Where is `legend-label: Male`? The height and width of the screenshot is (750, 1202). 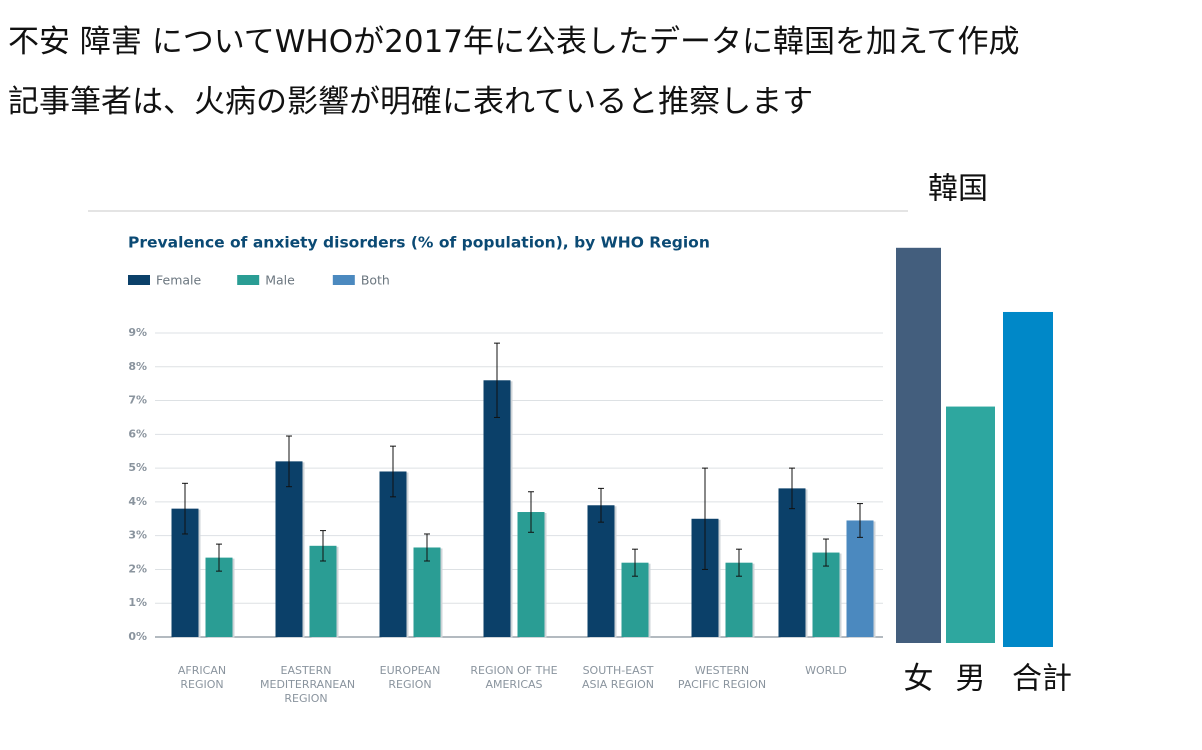
legend-label: Male is located at coordinates (280, 280).